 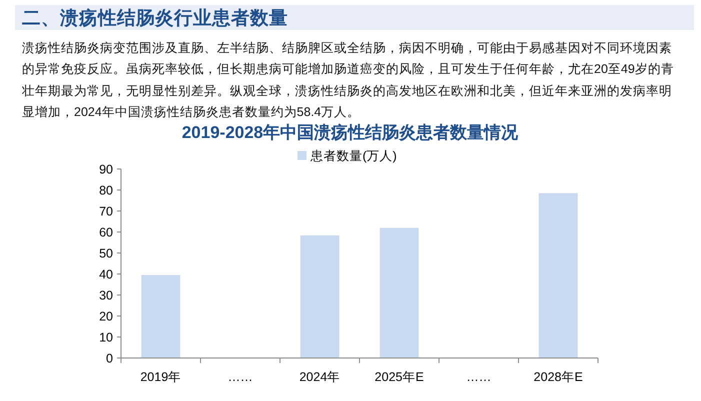 I want to click on y-tick-label: 90, so click(x=106, y=169).